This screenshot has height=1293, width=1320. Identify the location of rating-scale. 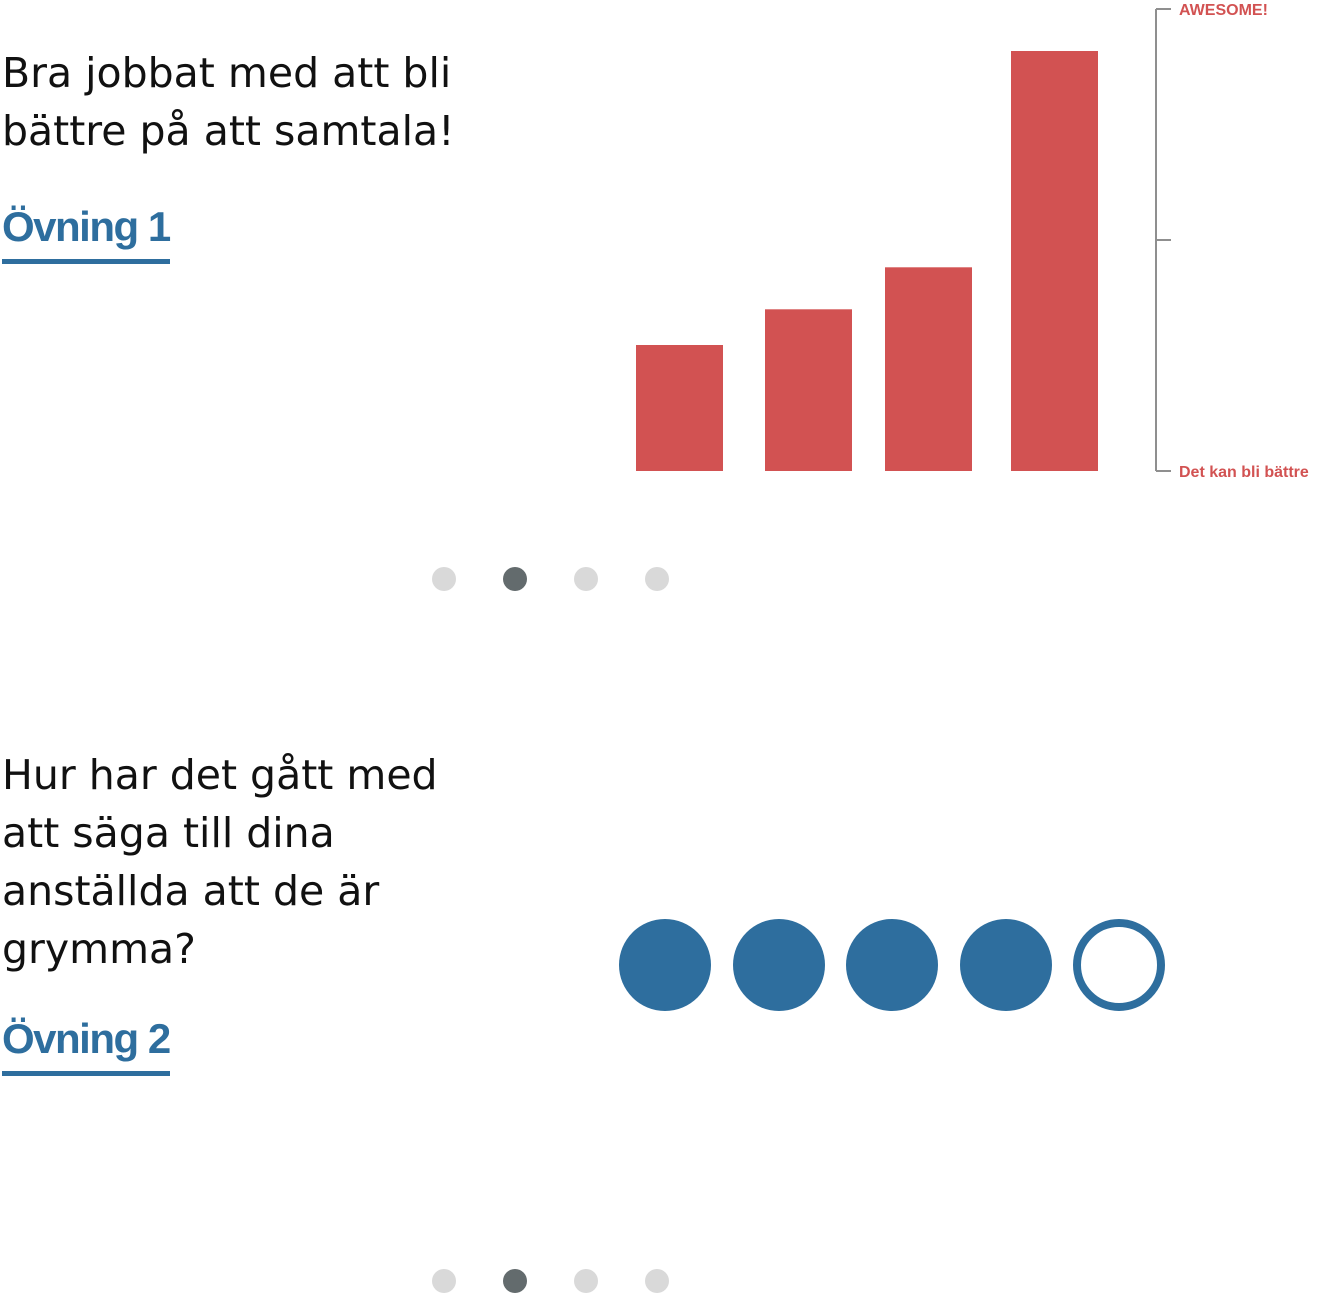
(899, 966).